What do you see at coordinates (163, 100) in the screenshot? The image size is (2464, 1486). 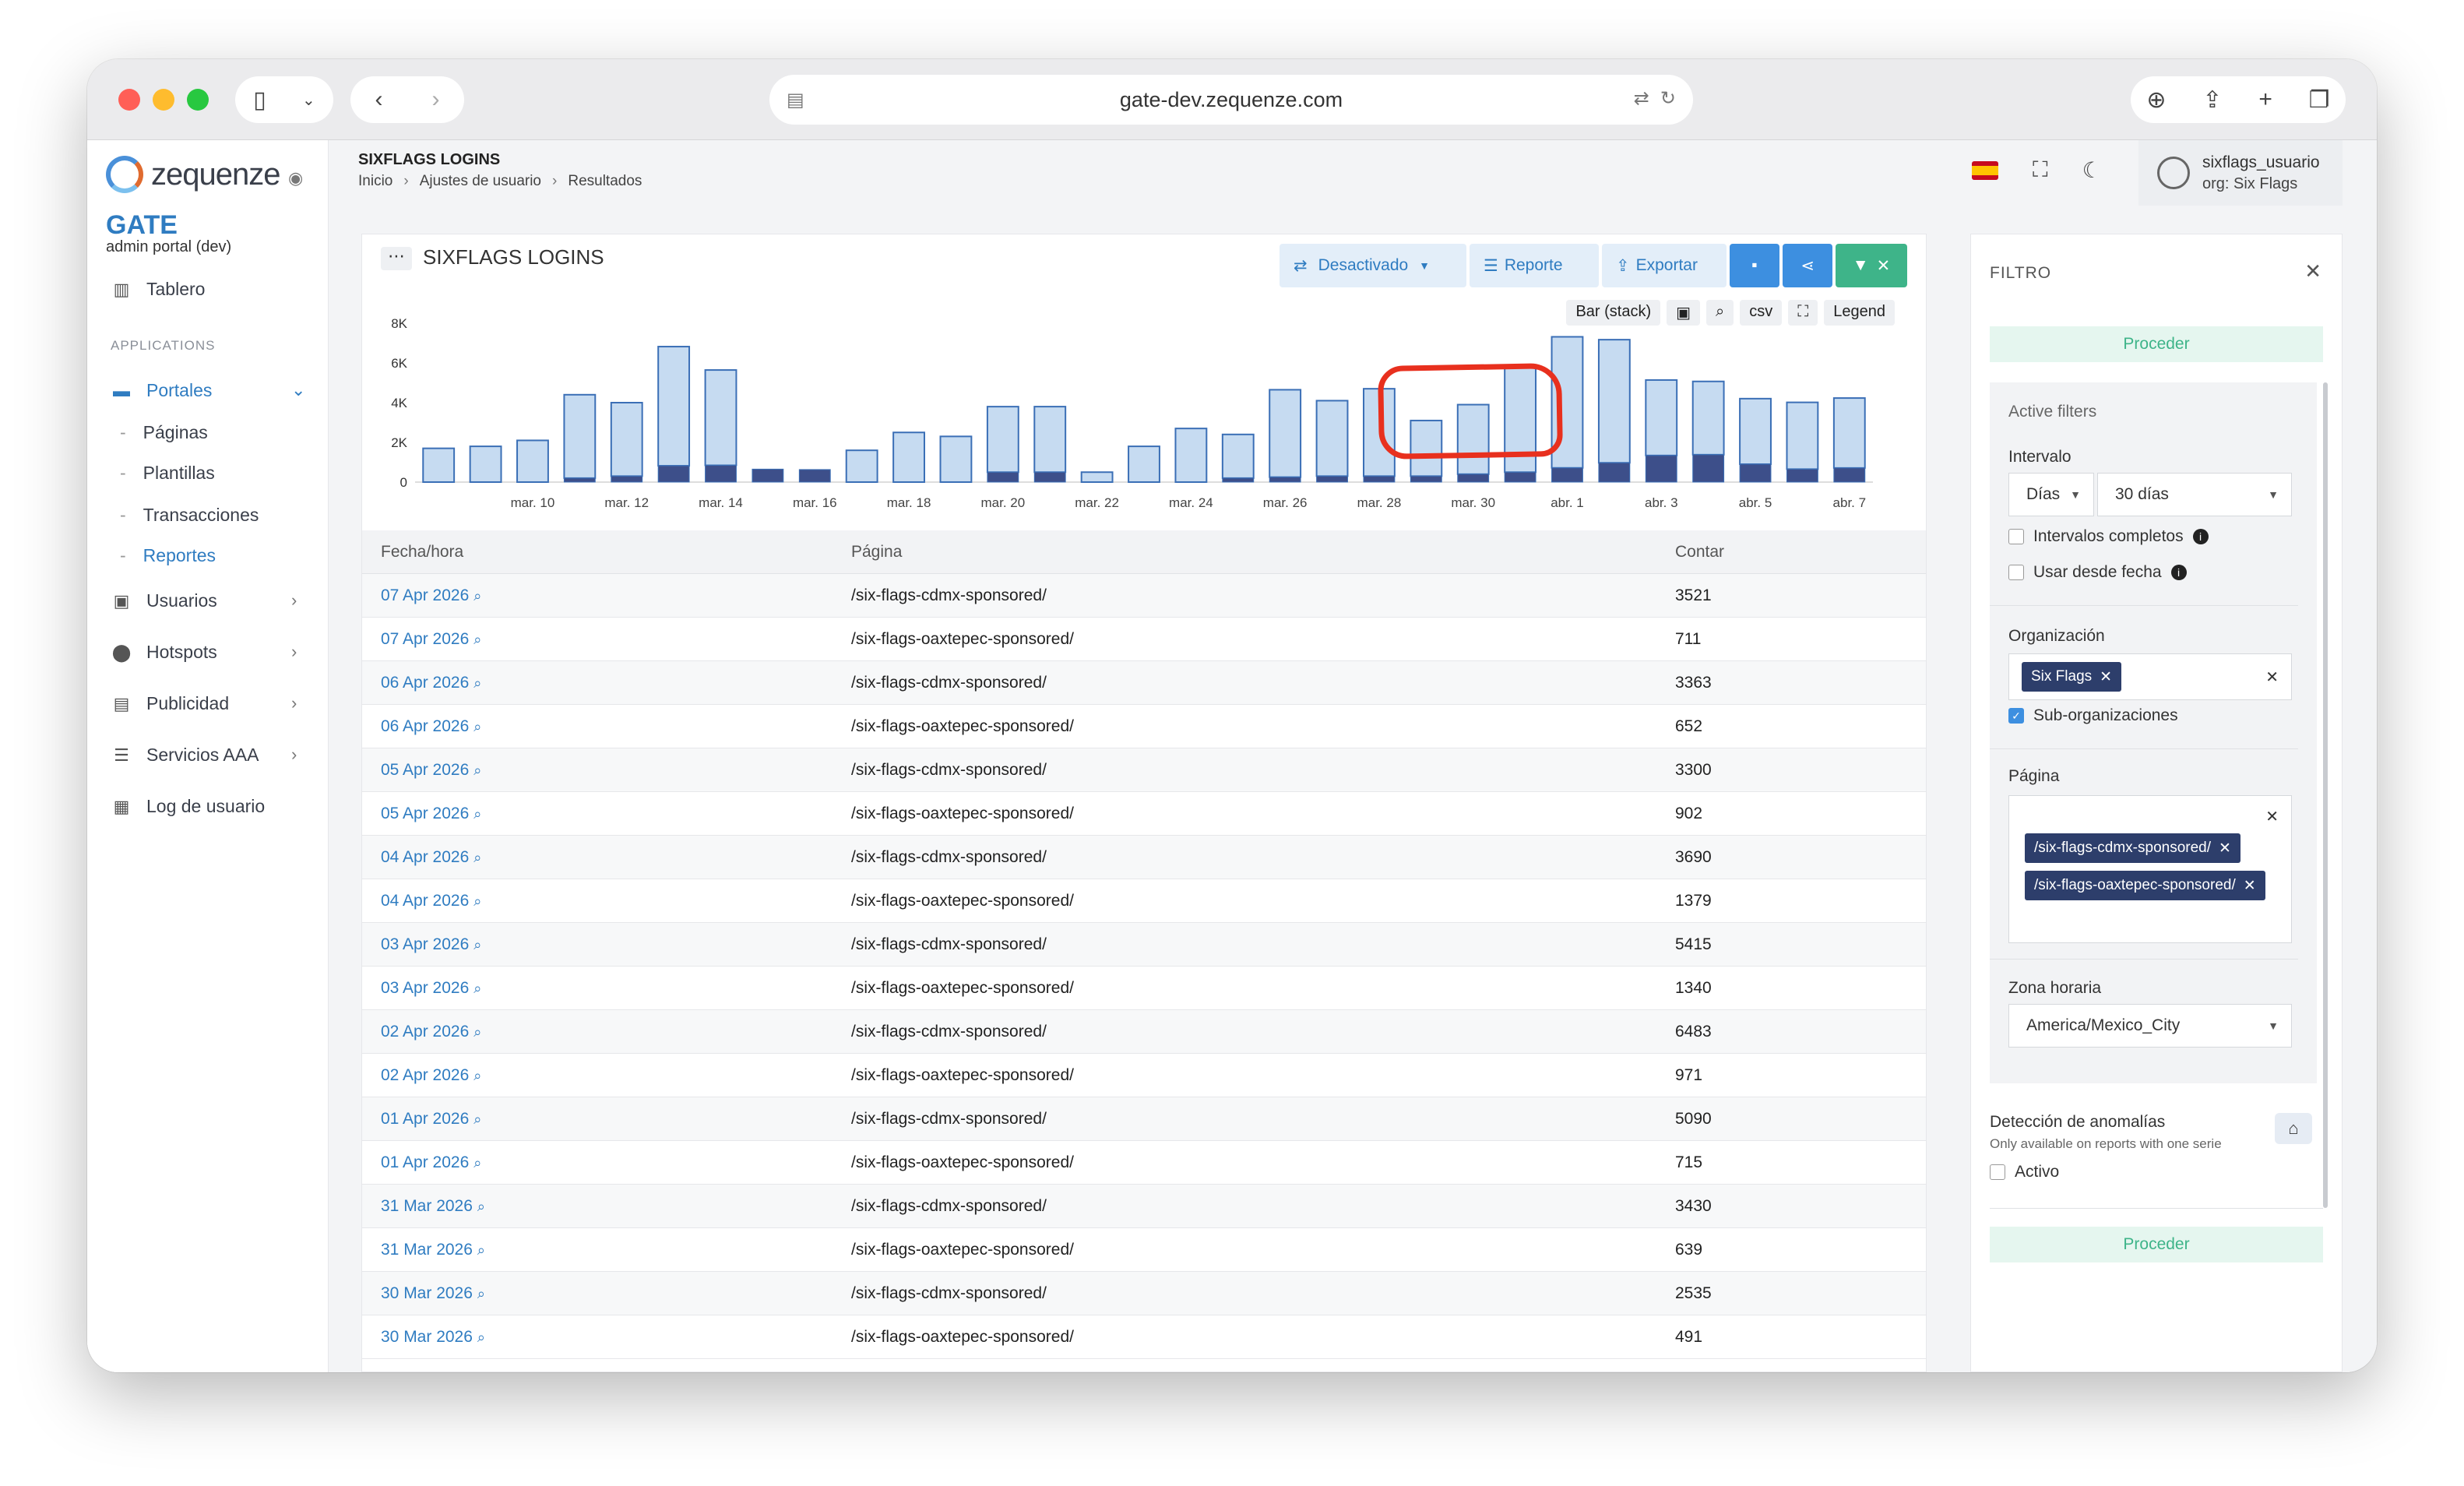 I see `minimize-window-button` at bounding box center [163, 100].